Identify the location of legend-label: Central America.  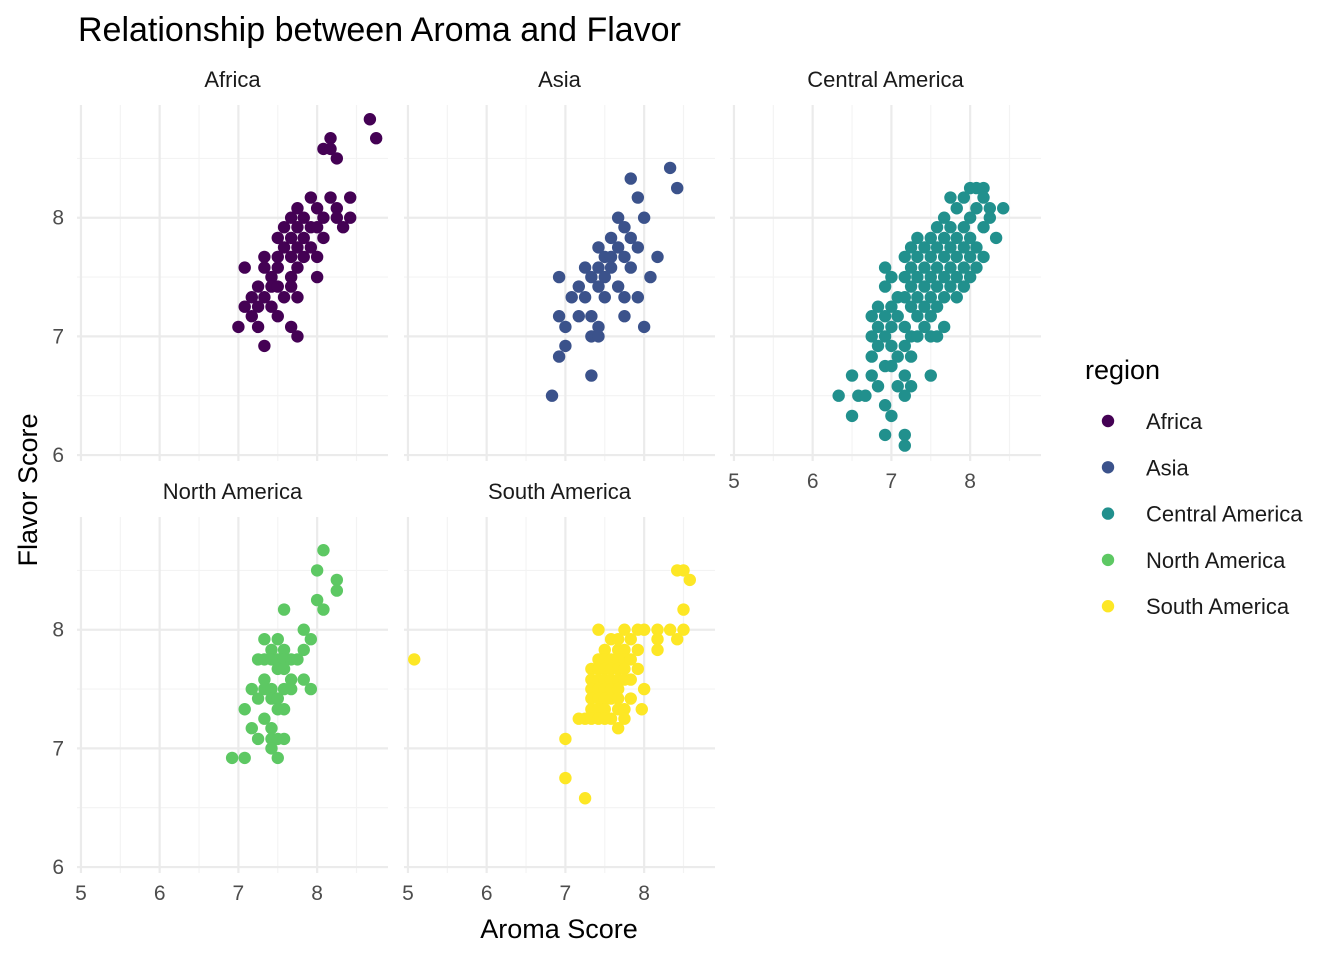
(1224, 514).